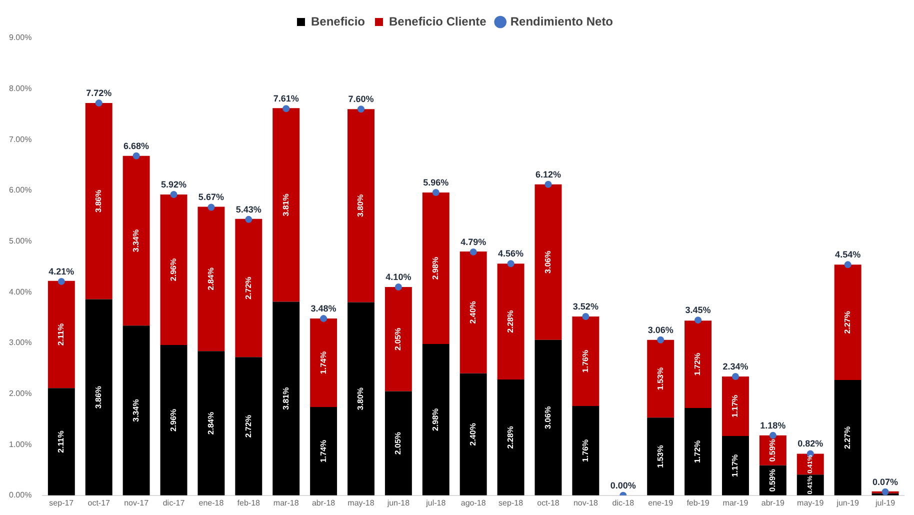 The height and width of the screenshot is (515, 914). Describe the element at coordinates (137, 503) in the screenshot. I see `x-tick-label: nov-17` at that location.